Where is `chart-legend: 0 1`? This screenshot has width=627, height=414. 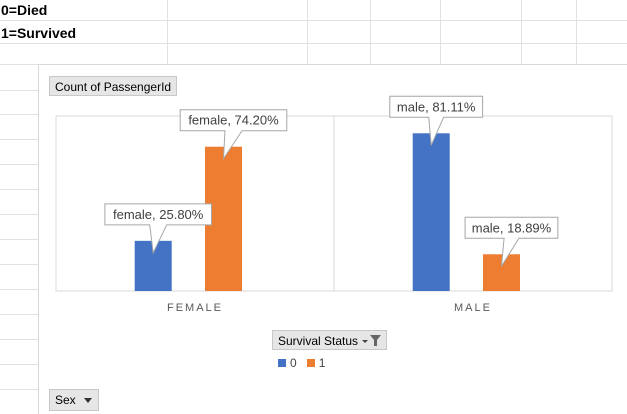 chart-legend: 0 1 is located at coordinates (304, 363).